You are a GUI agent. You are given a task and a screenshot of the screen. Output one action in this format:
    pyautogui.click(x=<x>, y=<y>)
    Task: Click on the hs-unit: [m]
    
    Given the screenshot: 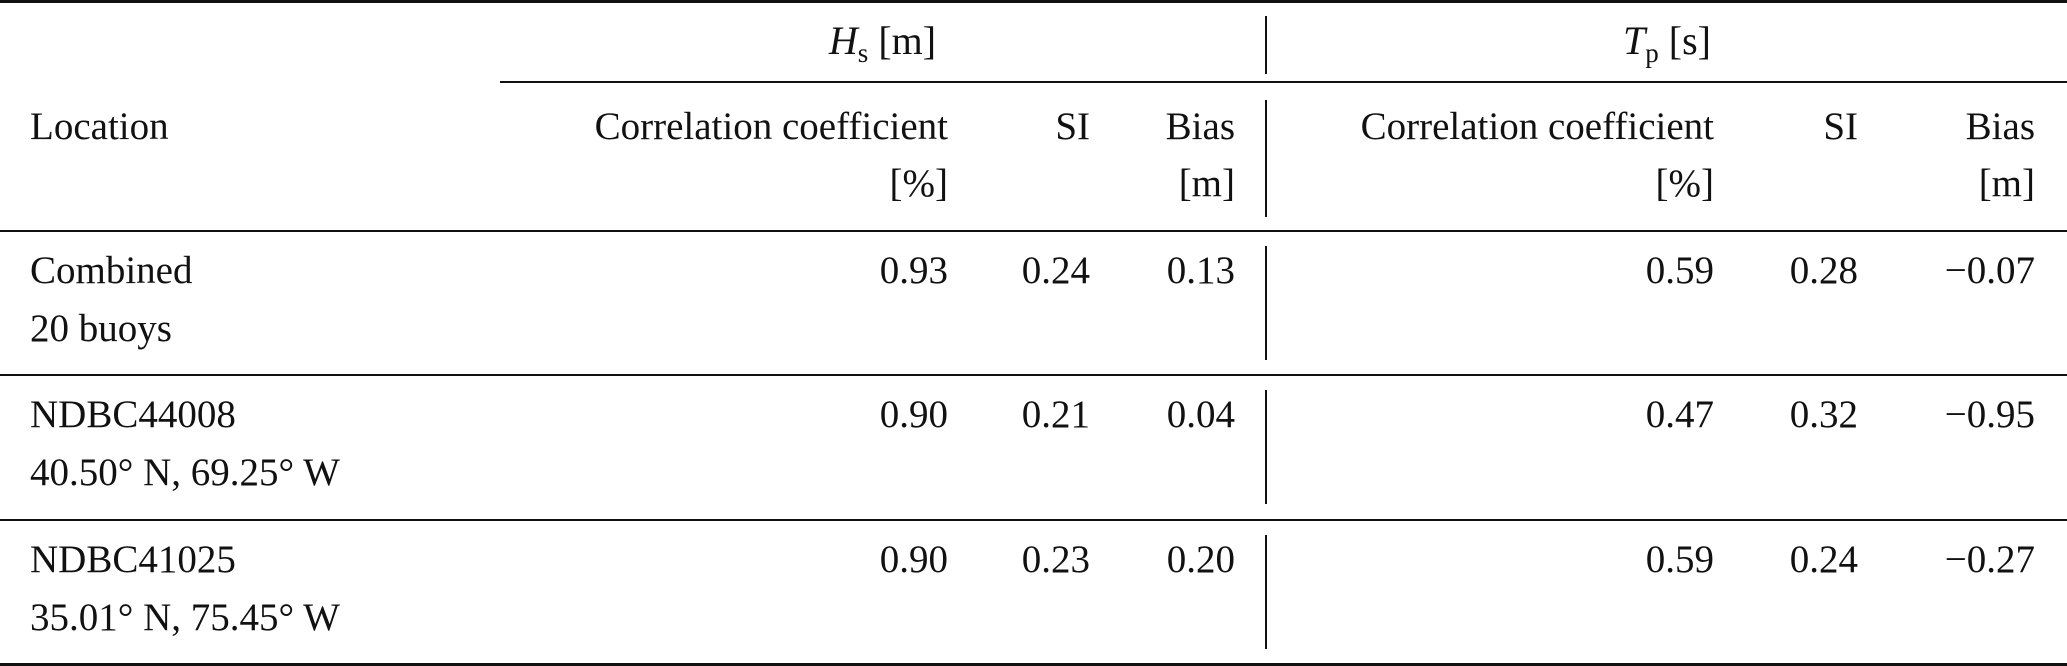 What is the action you would take?
    pyautogui.click(x=907, y=40)
    